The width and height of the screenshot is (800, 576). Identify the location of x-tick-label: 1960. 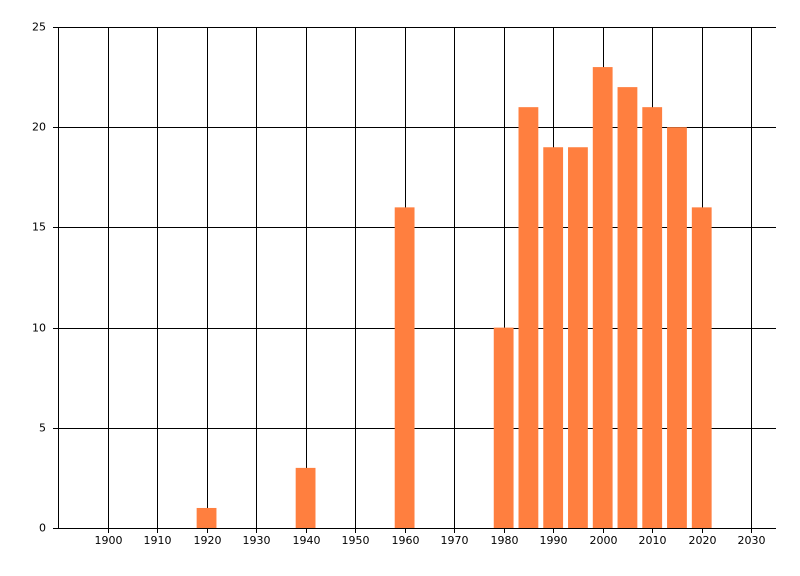
(406, 540).